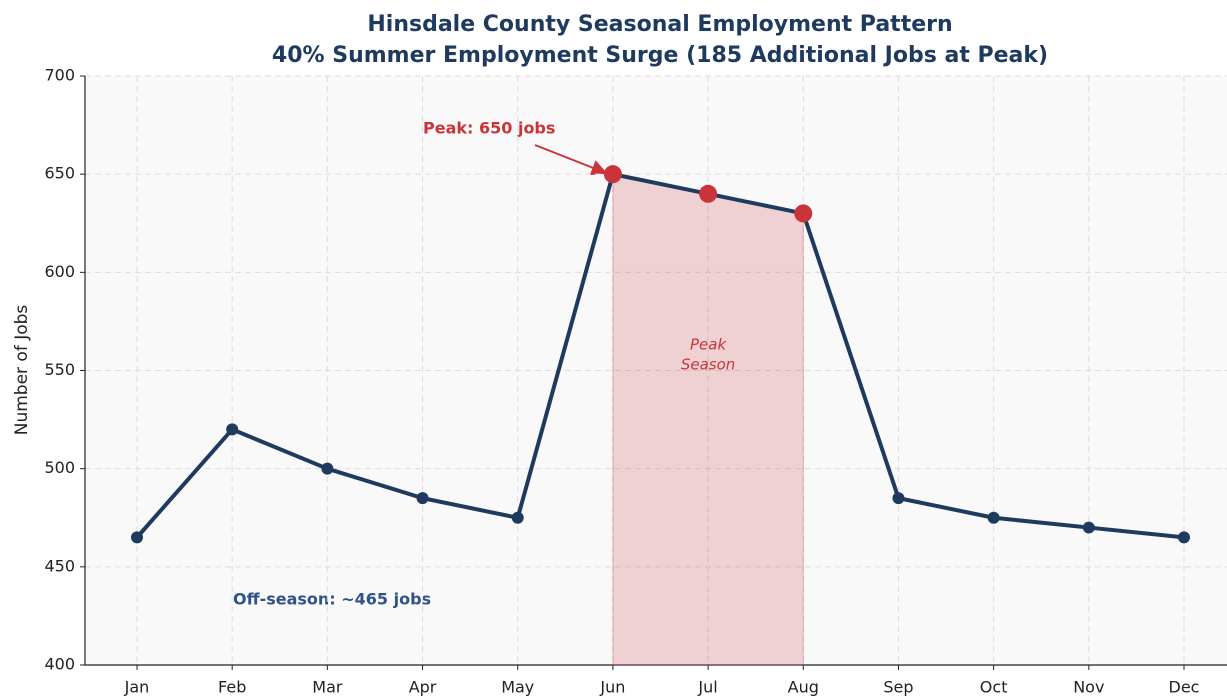 This screenshot has height=696, width=1227. What do you see at coordinates (232, 687) in the screenshot?
I see `x-tick-label: Feb` at bounding box center [232, 687].